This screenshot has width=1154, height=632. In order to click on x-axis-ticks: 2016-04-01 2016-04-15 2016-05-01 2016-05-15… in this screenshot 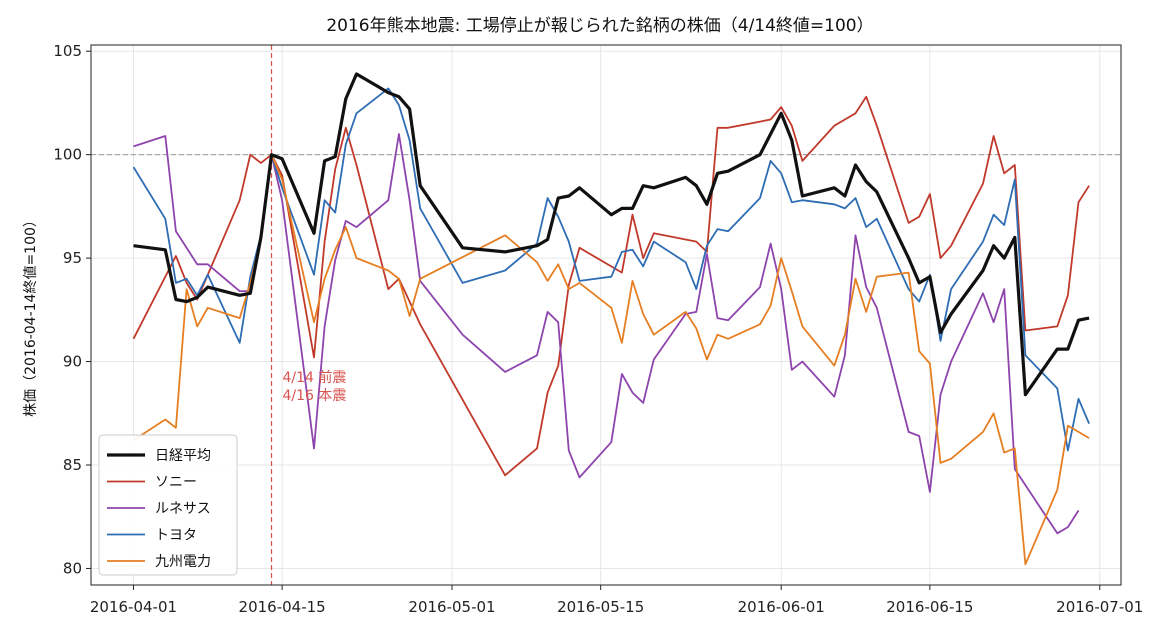, I will do `click(616, 600)`.